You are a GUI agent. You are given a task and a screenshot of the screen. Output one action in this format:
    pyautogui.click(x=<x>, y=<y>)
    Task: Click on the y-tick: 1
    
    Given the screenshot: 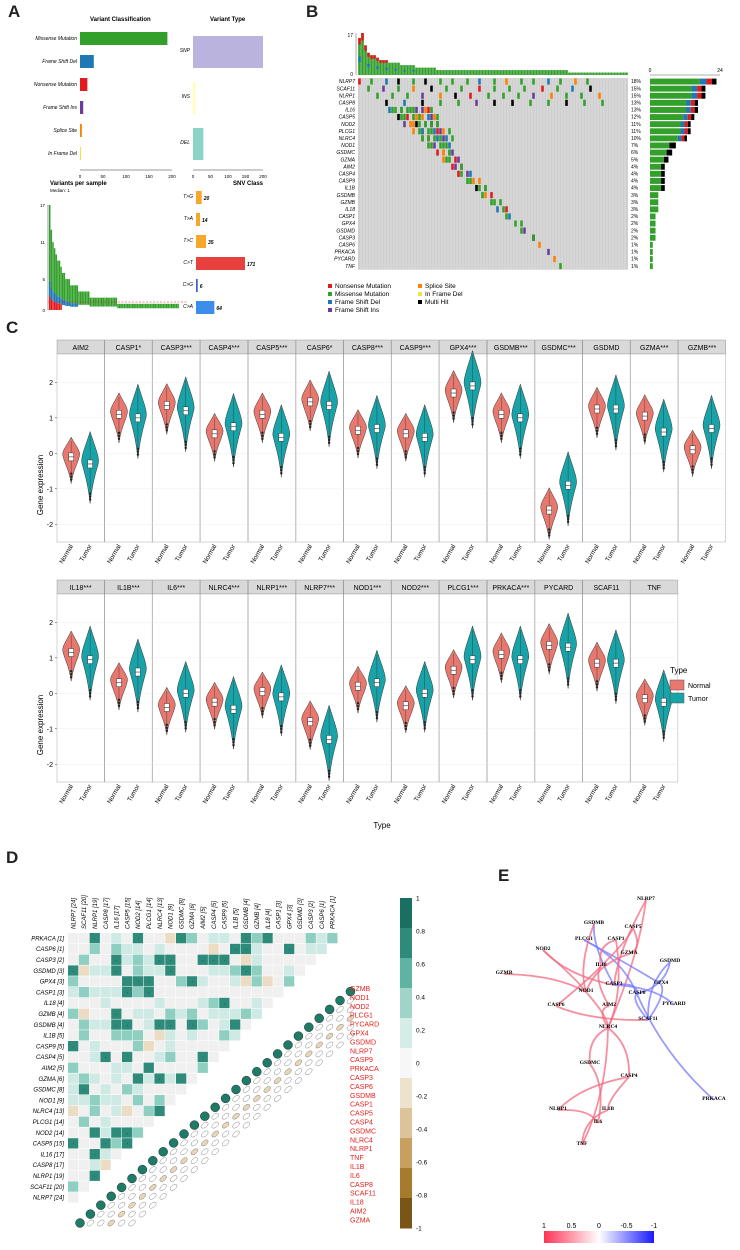 What is the action you would take?
    pyautogui.click(x=51, y=418)
    